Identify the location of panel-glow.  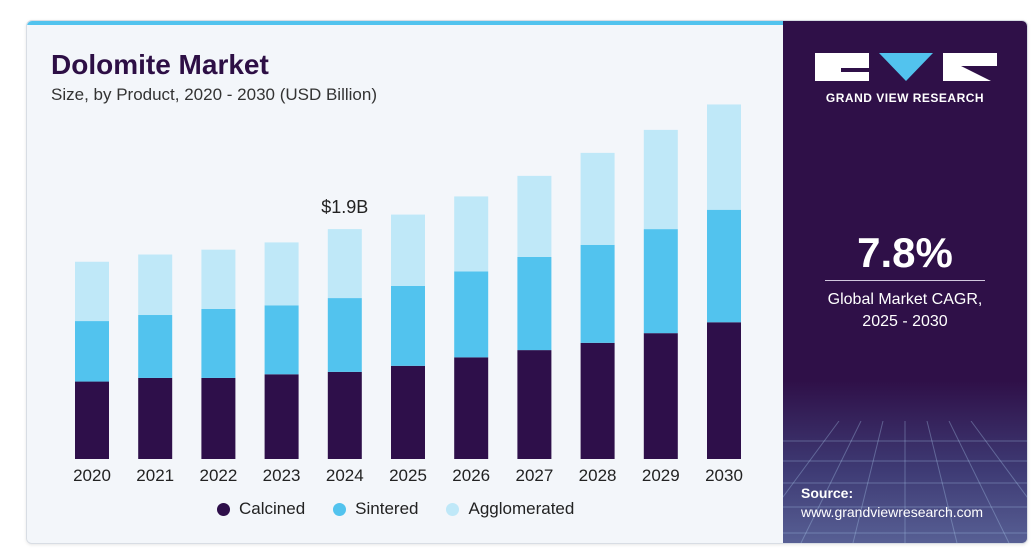
(905, 462).